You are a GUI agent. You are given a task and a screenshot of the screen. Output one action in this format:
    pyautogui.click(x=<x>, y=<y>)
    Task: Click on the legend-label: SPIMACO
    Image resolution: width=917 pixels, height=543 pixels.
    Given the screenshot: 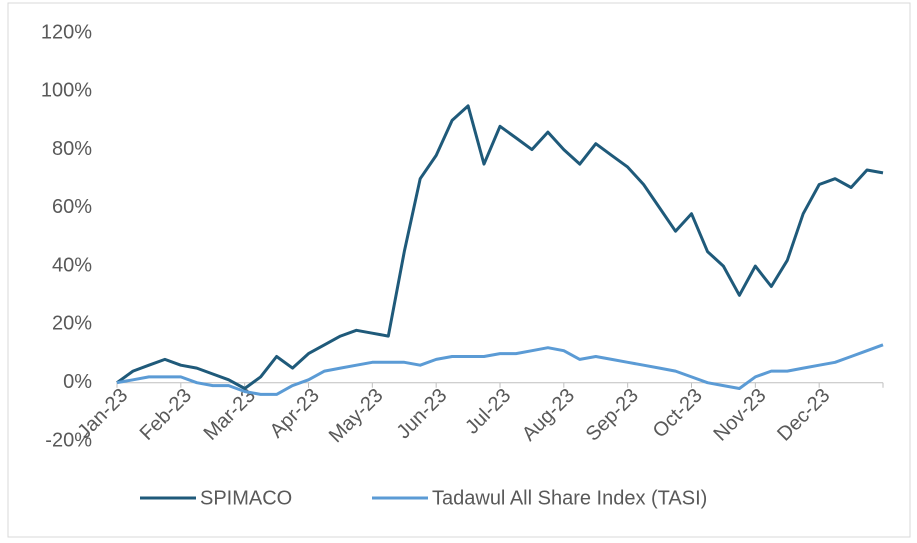 What is the action you would take?
    pyautogui.click(x=246, y=498)
    